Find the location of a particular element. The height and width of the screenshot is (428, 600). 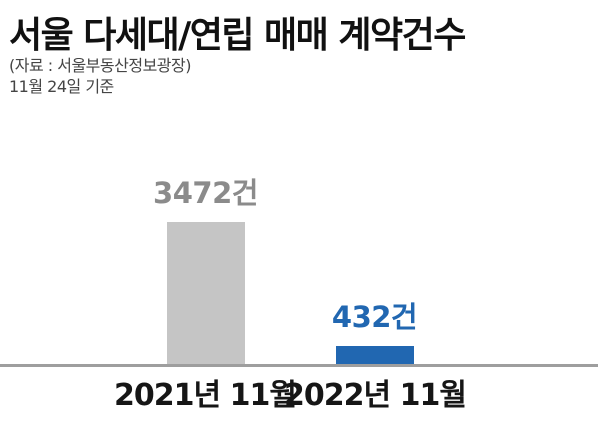

category-label-2021: 2021년 11월 is located at coordinates (205, 395).